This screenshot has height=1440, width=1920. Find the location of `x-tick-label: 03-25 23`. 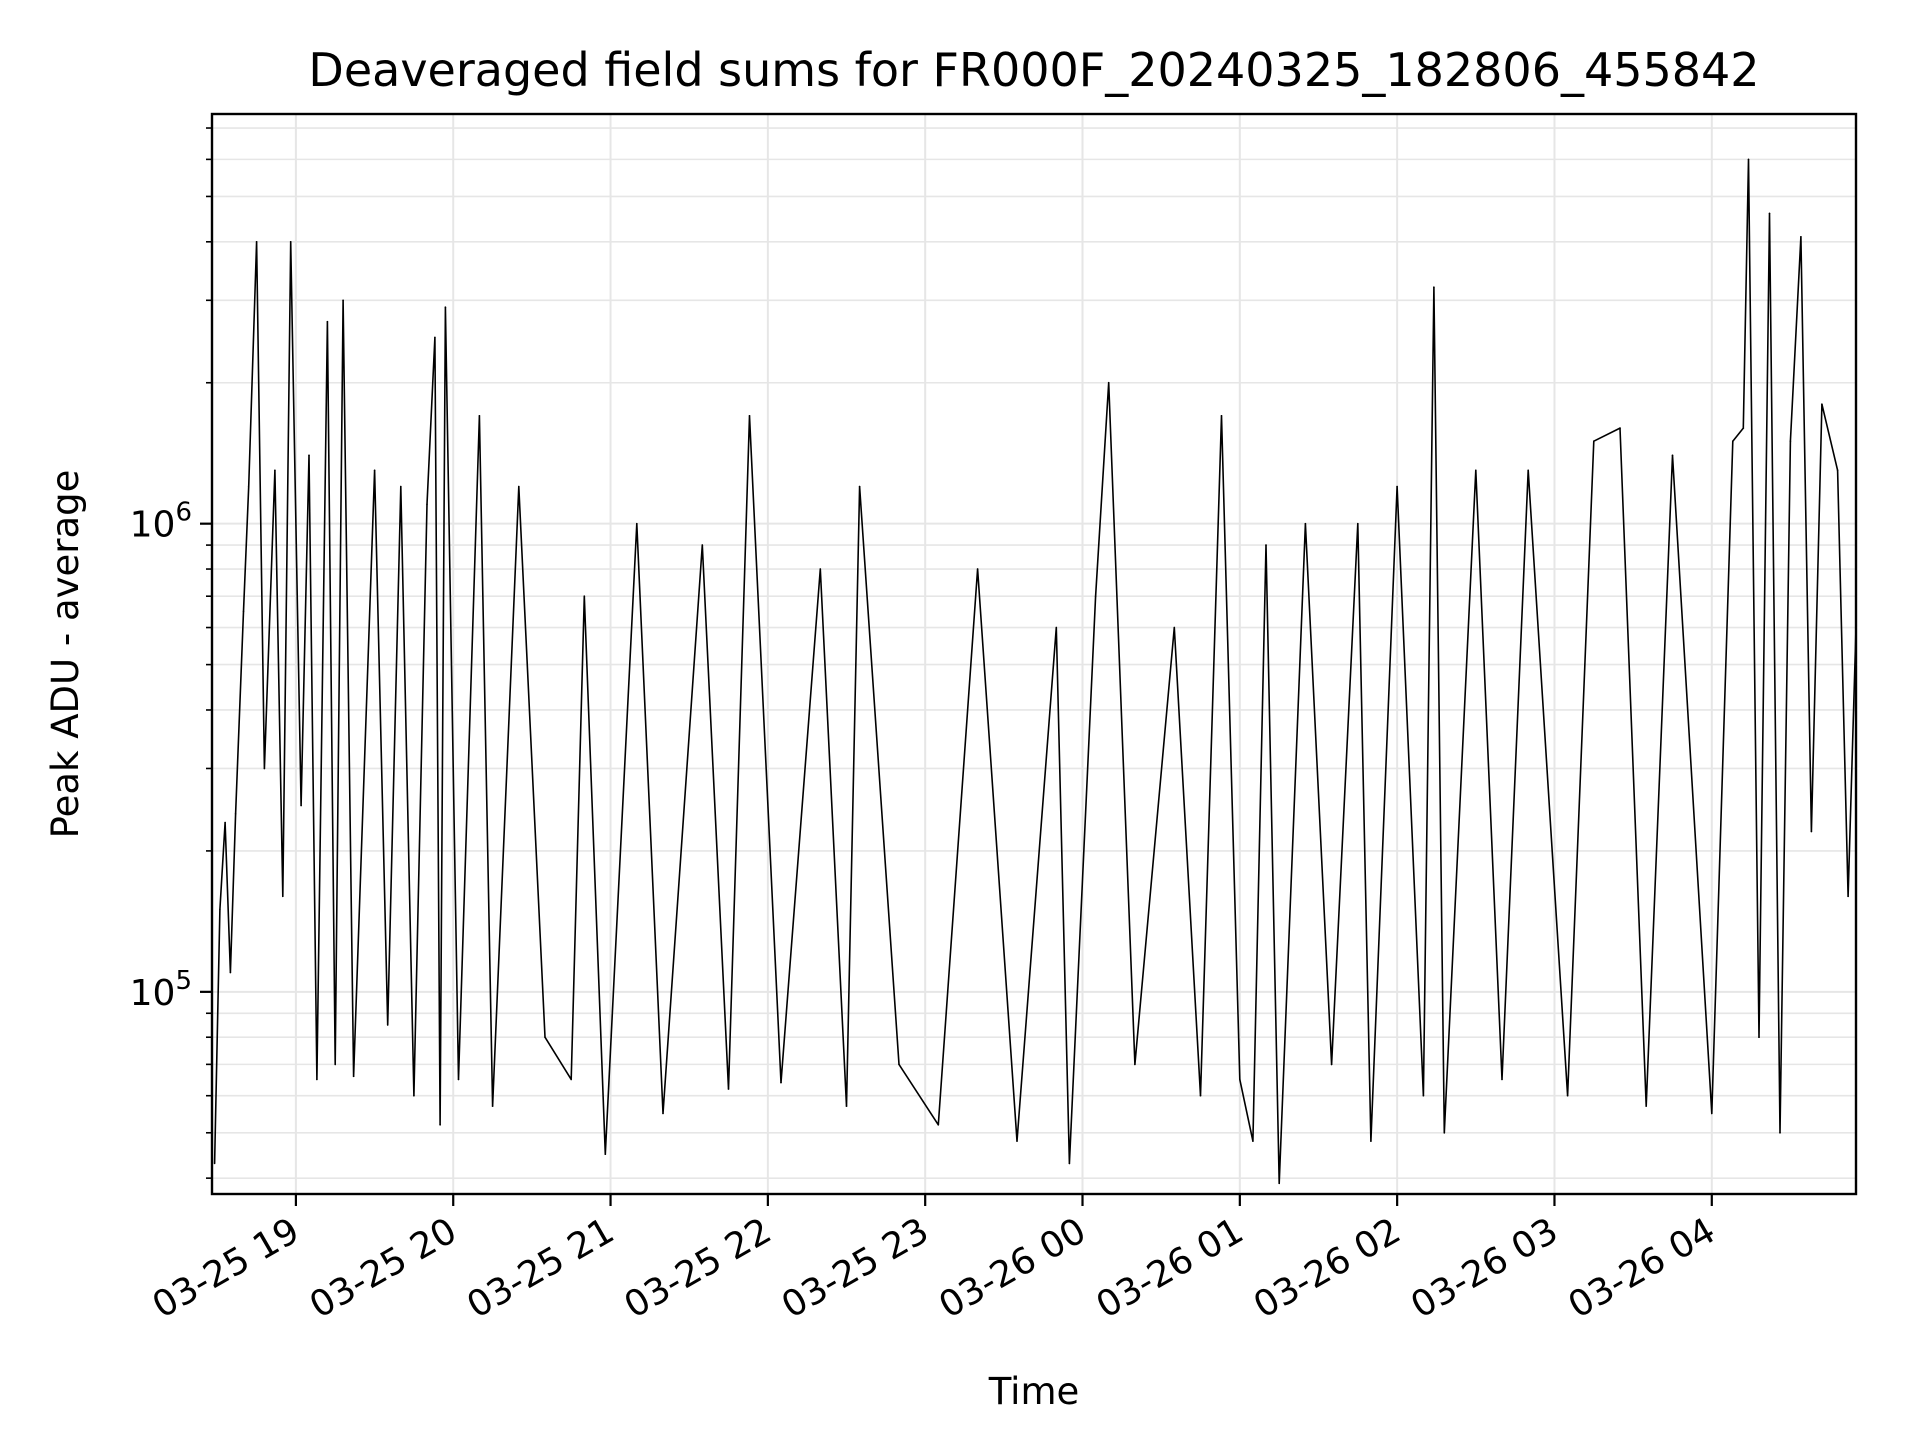

x-tick-label: 03-25 23 is located at coordinates (855, 1268).